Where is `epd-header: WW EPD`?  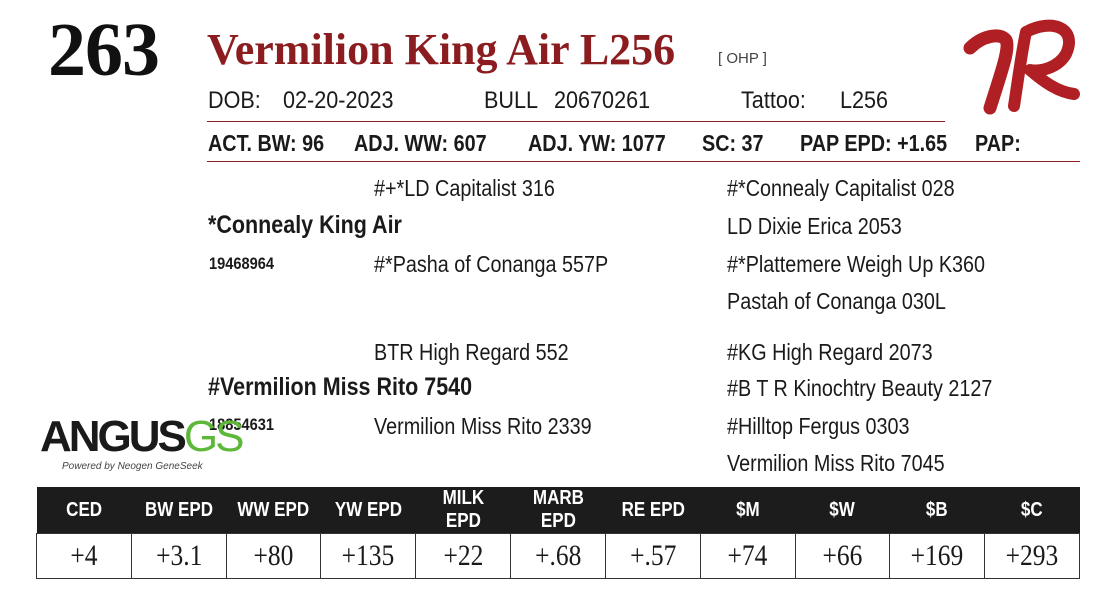 epd-header: WW EPD is located at coordinates (273, 510).